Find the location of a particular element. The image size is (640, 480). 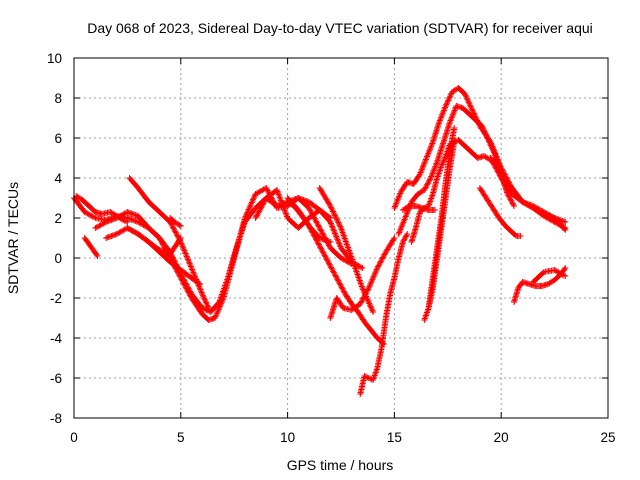

y-tick-label: -6 is located at coordinates (56, 378).